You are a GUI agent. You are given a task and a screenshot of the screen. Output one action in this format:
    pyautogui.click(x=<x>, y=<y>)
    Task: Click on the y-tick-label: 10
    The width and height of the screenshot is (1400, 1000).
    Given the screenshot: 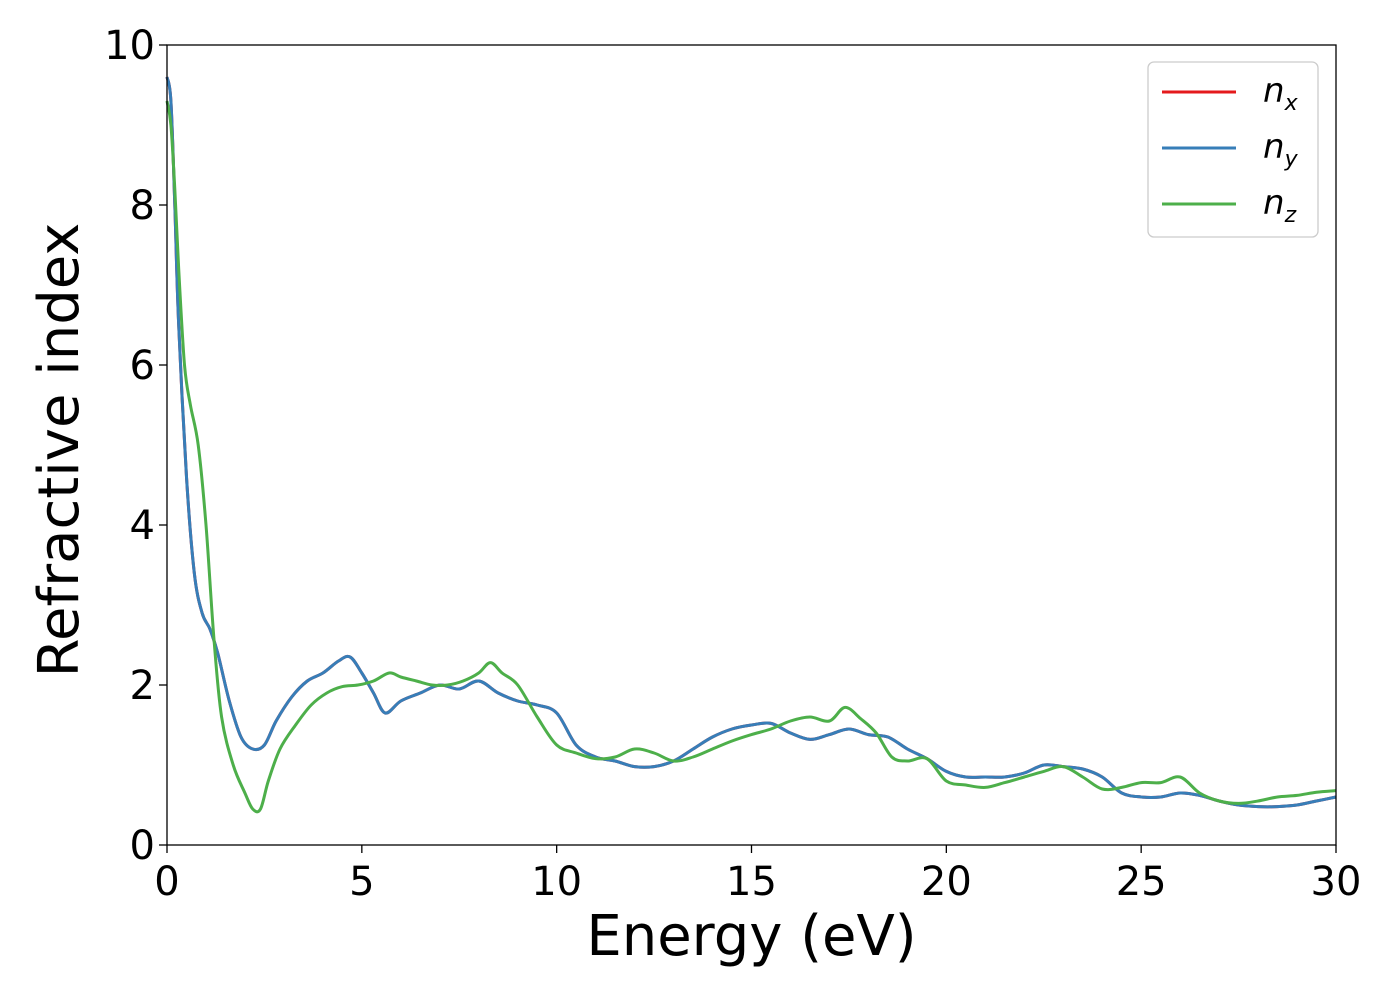 What is the action you would take?
    pyautogui.click(x=129, y=46)
    